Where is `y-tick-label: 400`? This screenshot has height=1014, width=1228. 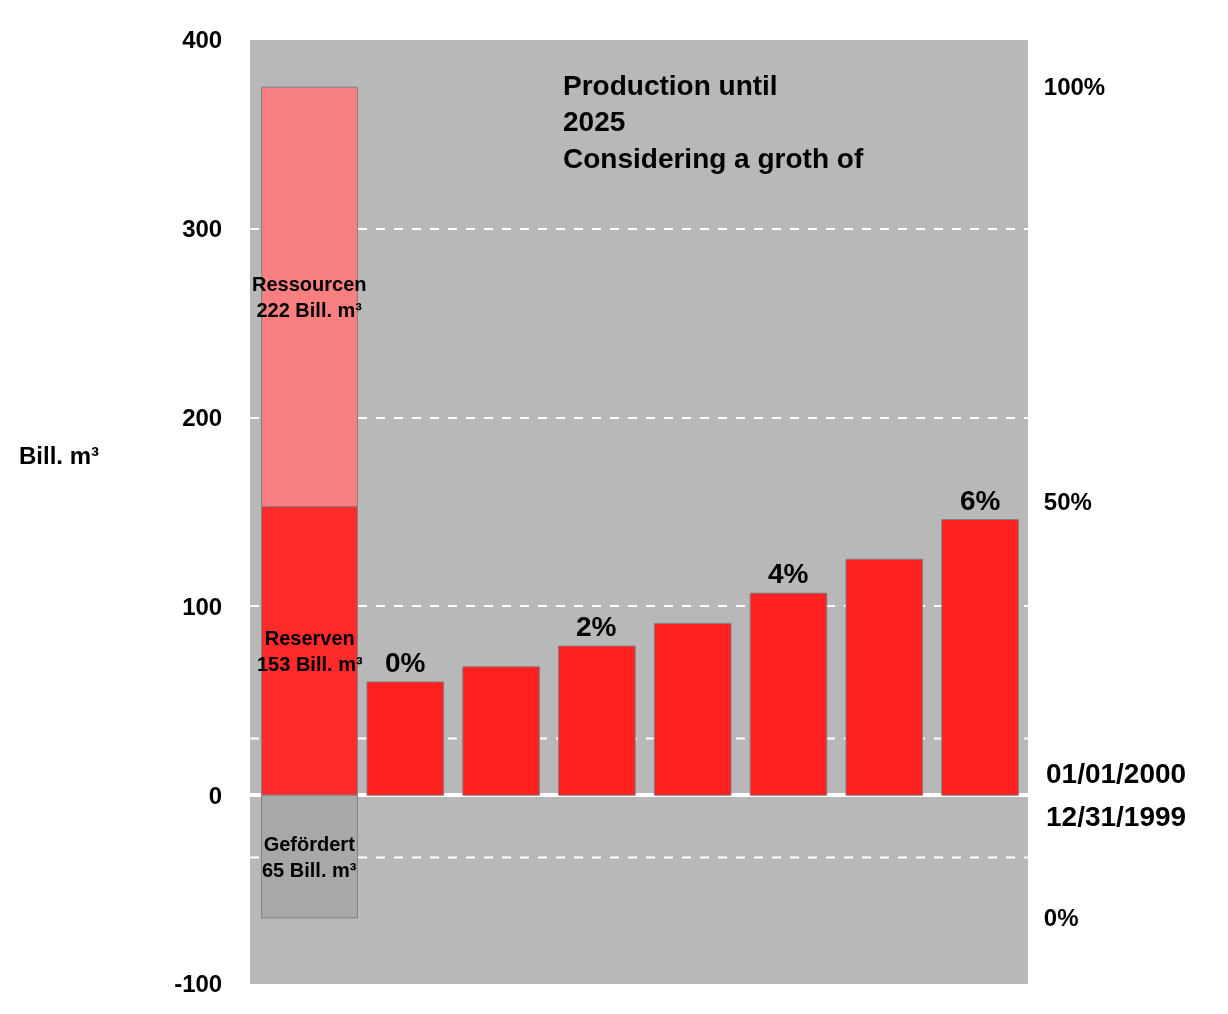
y-tick-label: 400 is located at coordinates (202, 40).